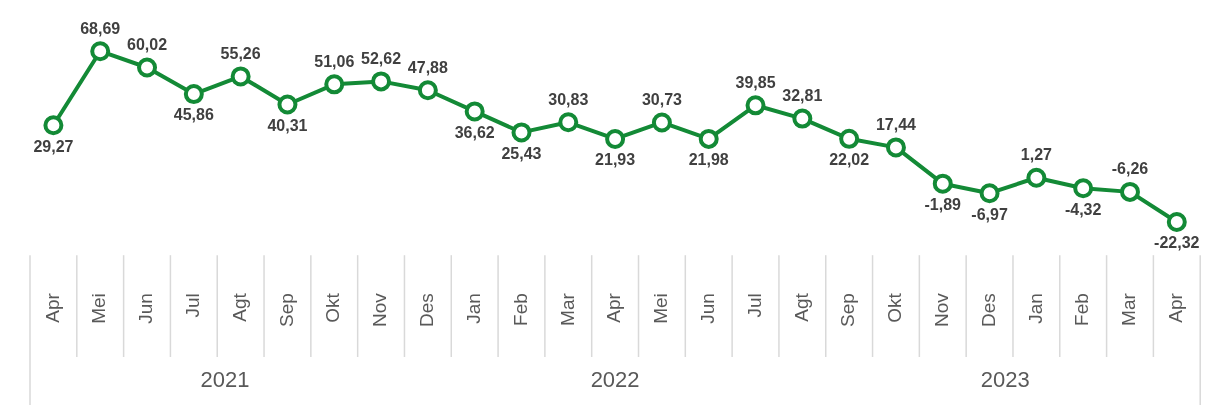 This screenshot has height=405, width=1230. Describe the element at coordinates (615, 380) in the screenshot. I see `text: 2022` at that location.